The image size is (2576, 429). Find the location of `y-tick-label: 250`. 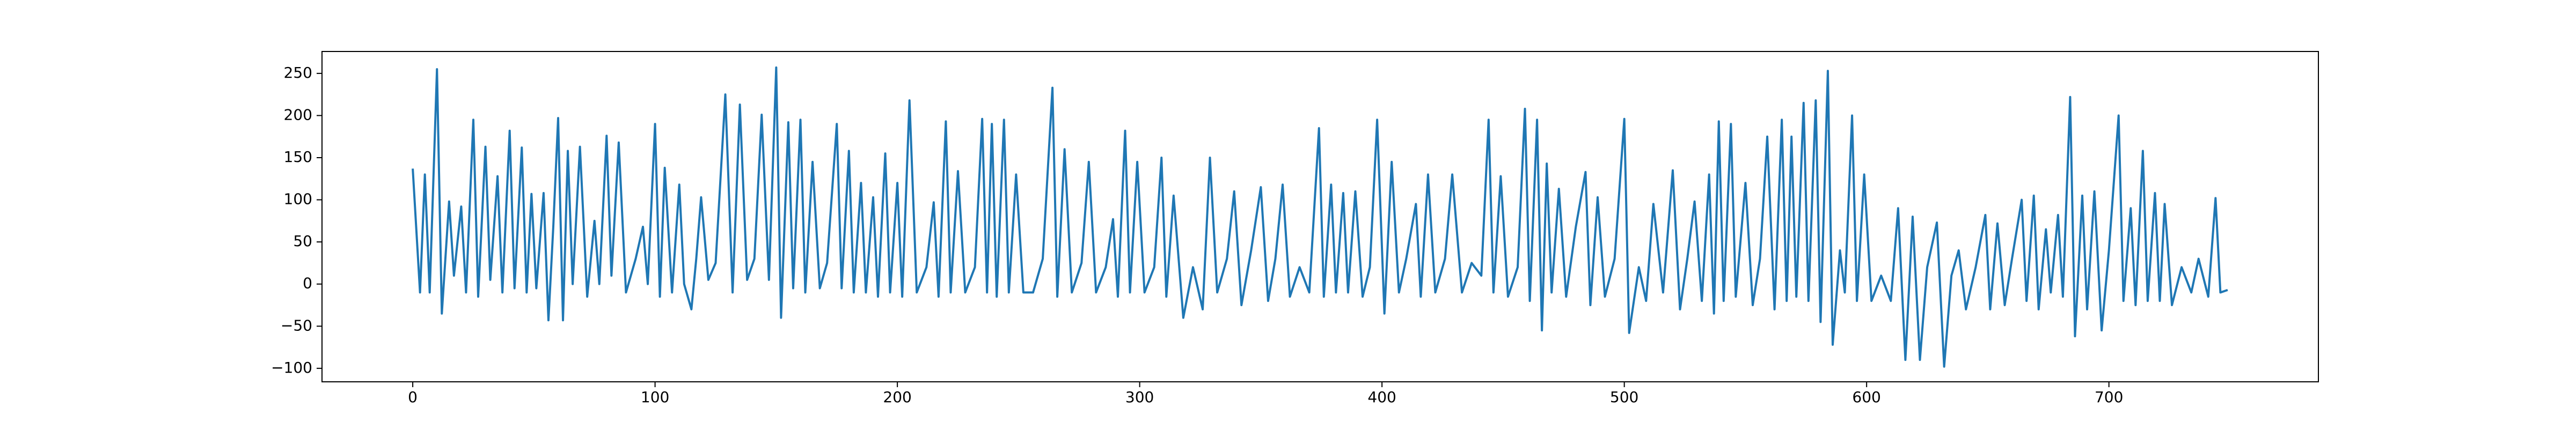

y-tick-label: 250 is located at coordinates (298, 73).